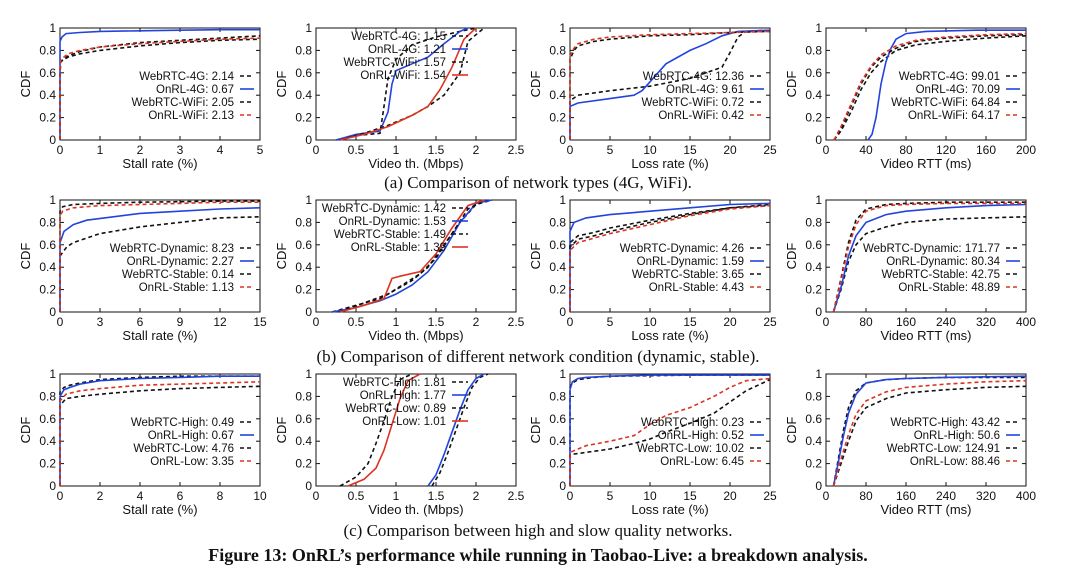  Describe the element at coordinates (180, 150) in the screenshot. I see `x-tick-label: 3` at that location.